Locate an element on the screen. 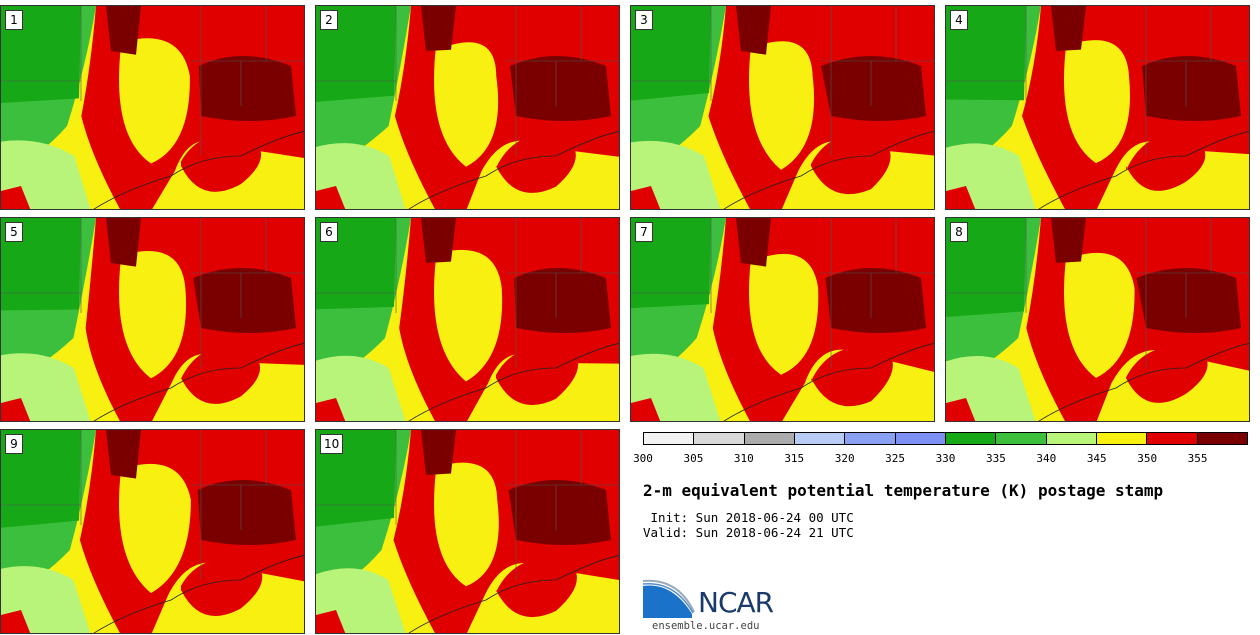  ensemble-member-panel-9: 9 is located at coordinates (152, 531).